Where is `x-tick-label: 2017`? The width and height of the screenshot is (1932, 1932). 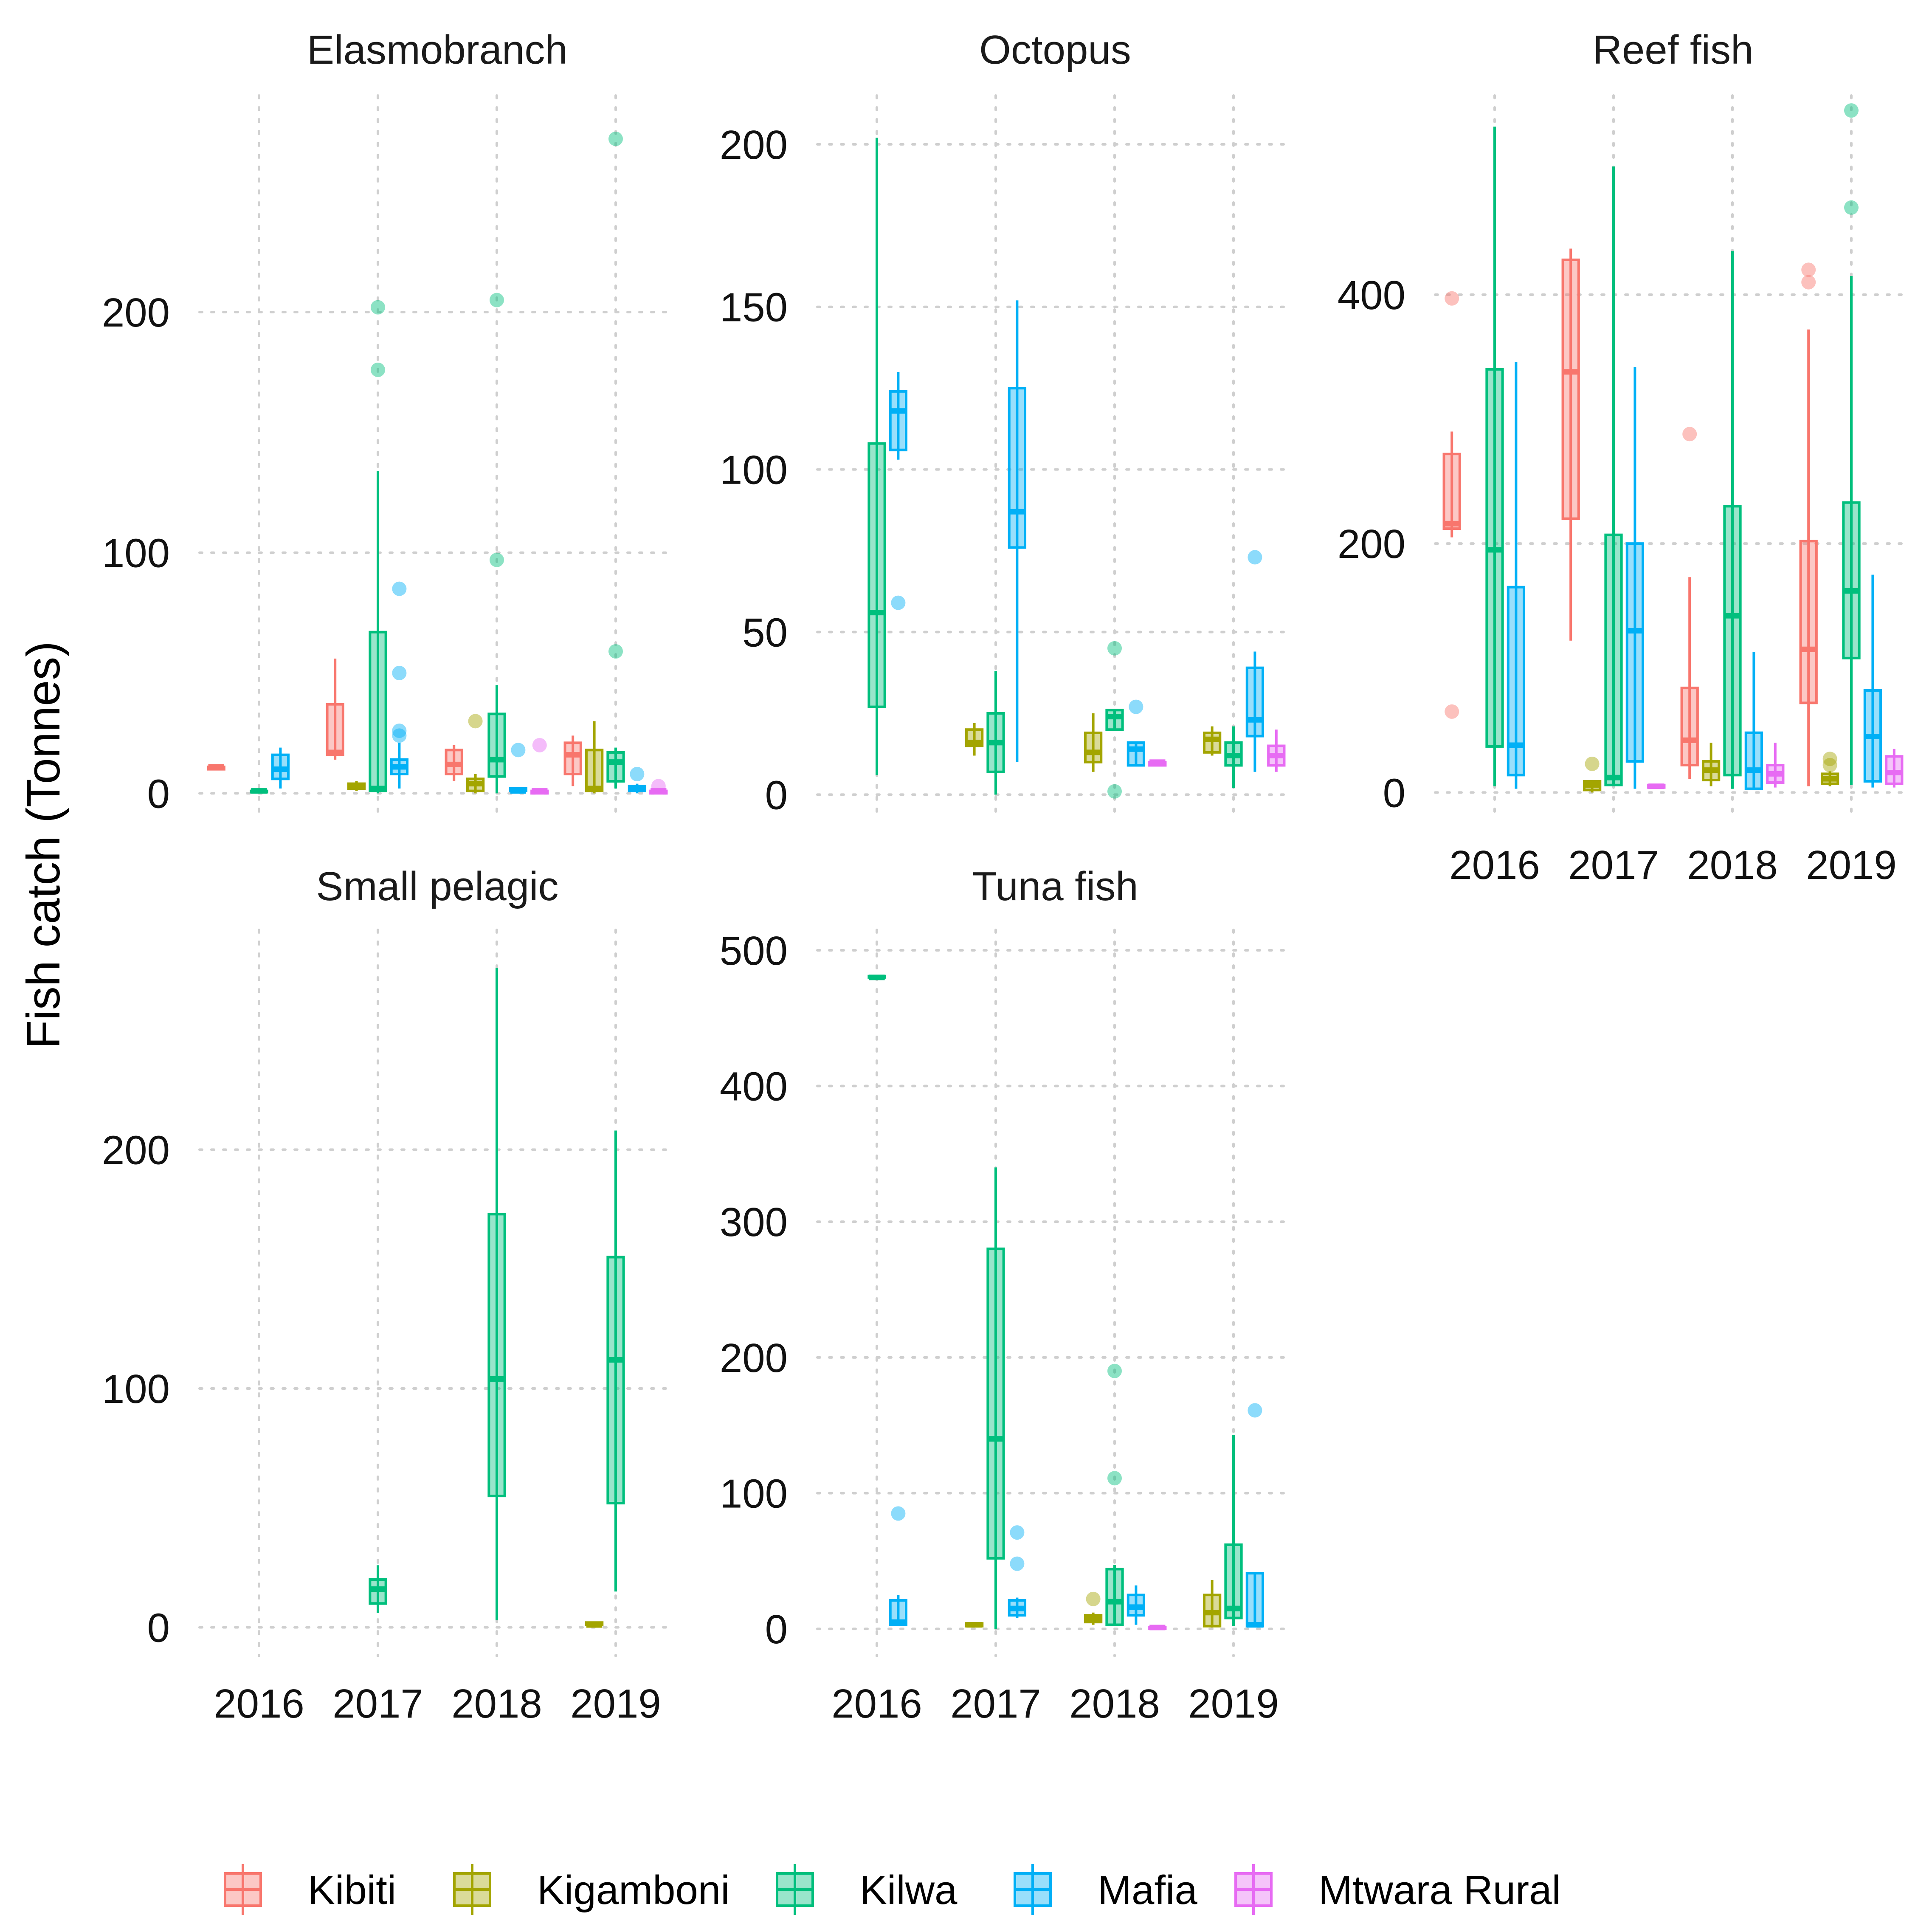
x-tick-label: 2017 is located at coordinates (1613, 865).